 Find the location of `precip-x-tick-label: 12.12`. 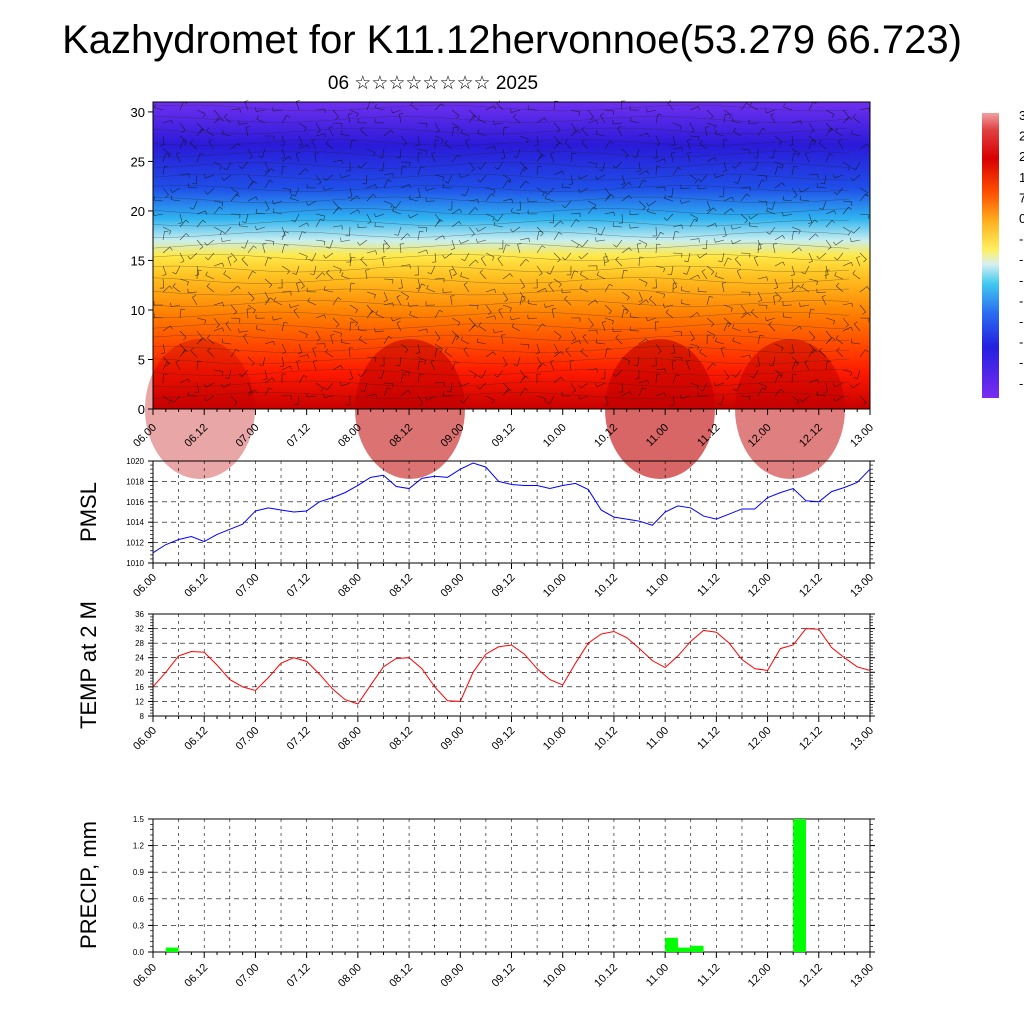

precip-x-tick-label: 12.12 is located at coordinates (811, 976).